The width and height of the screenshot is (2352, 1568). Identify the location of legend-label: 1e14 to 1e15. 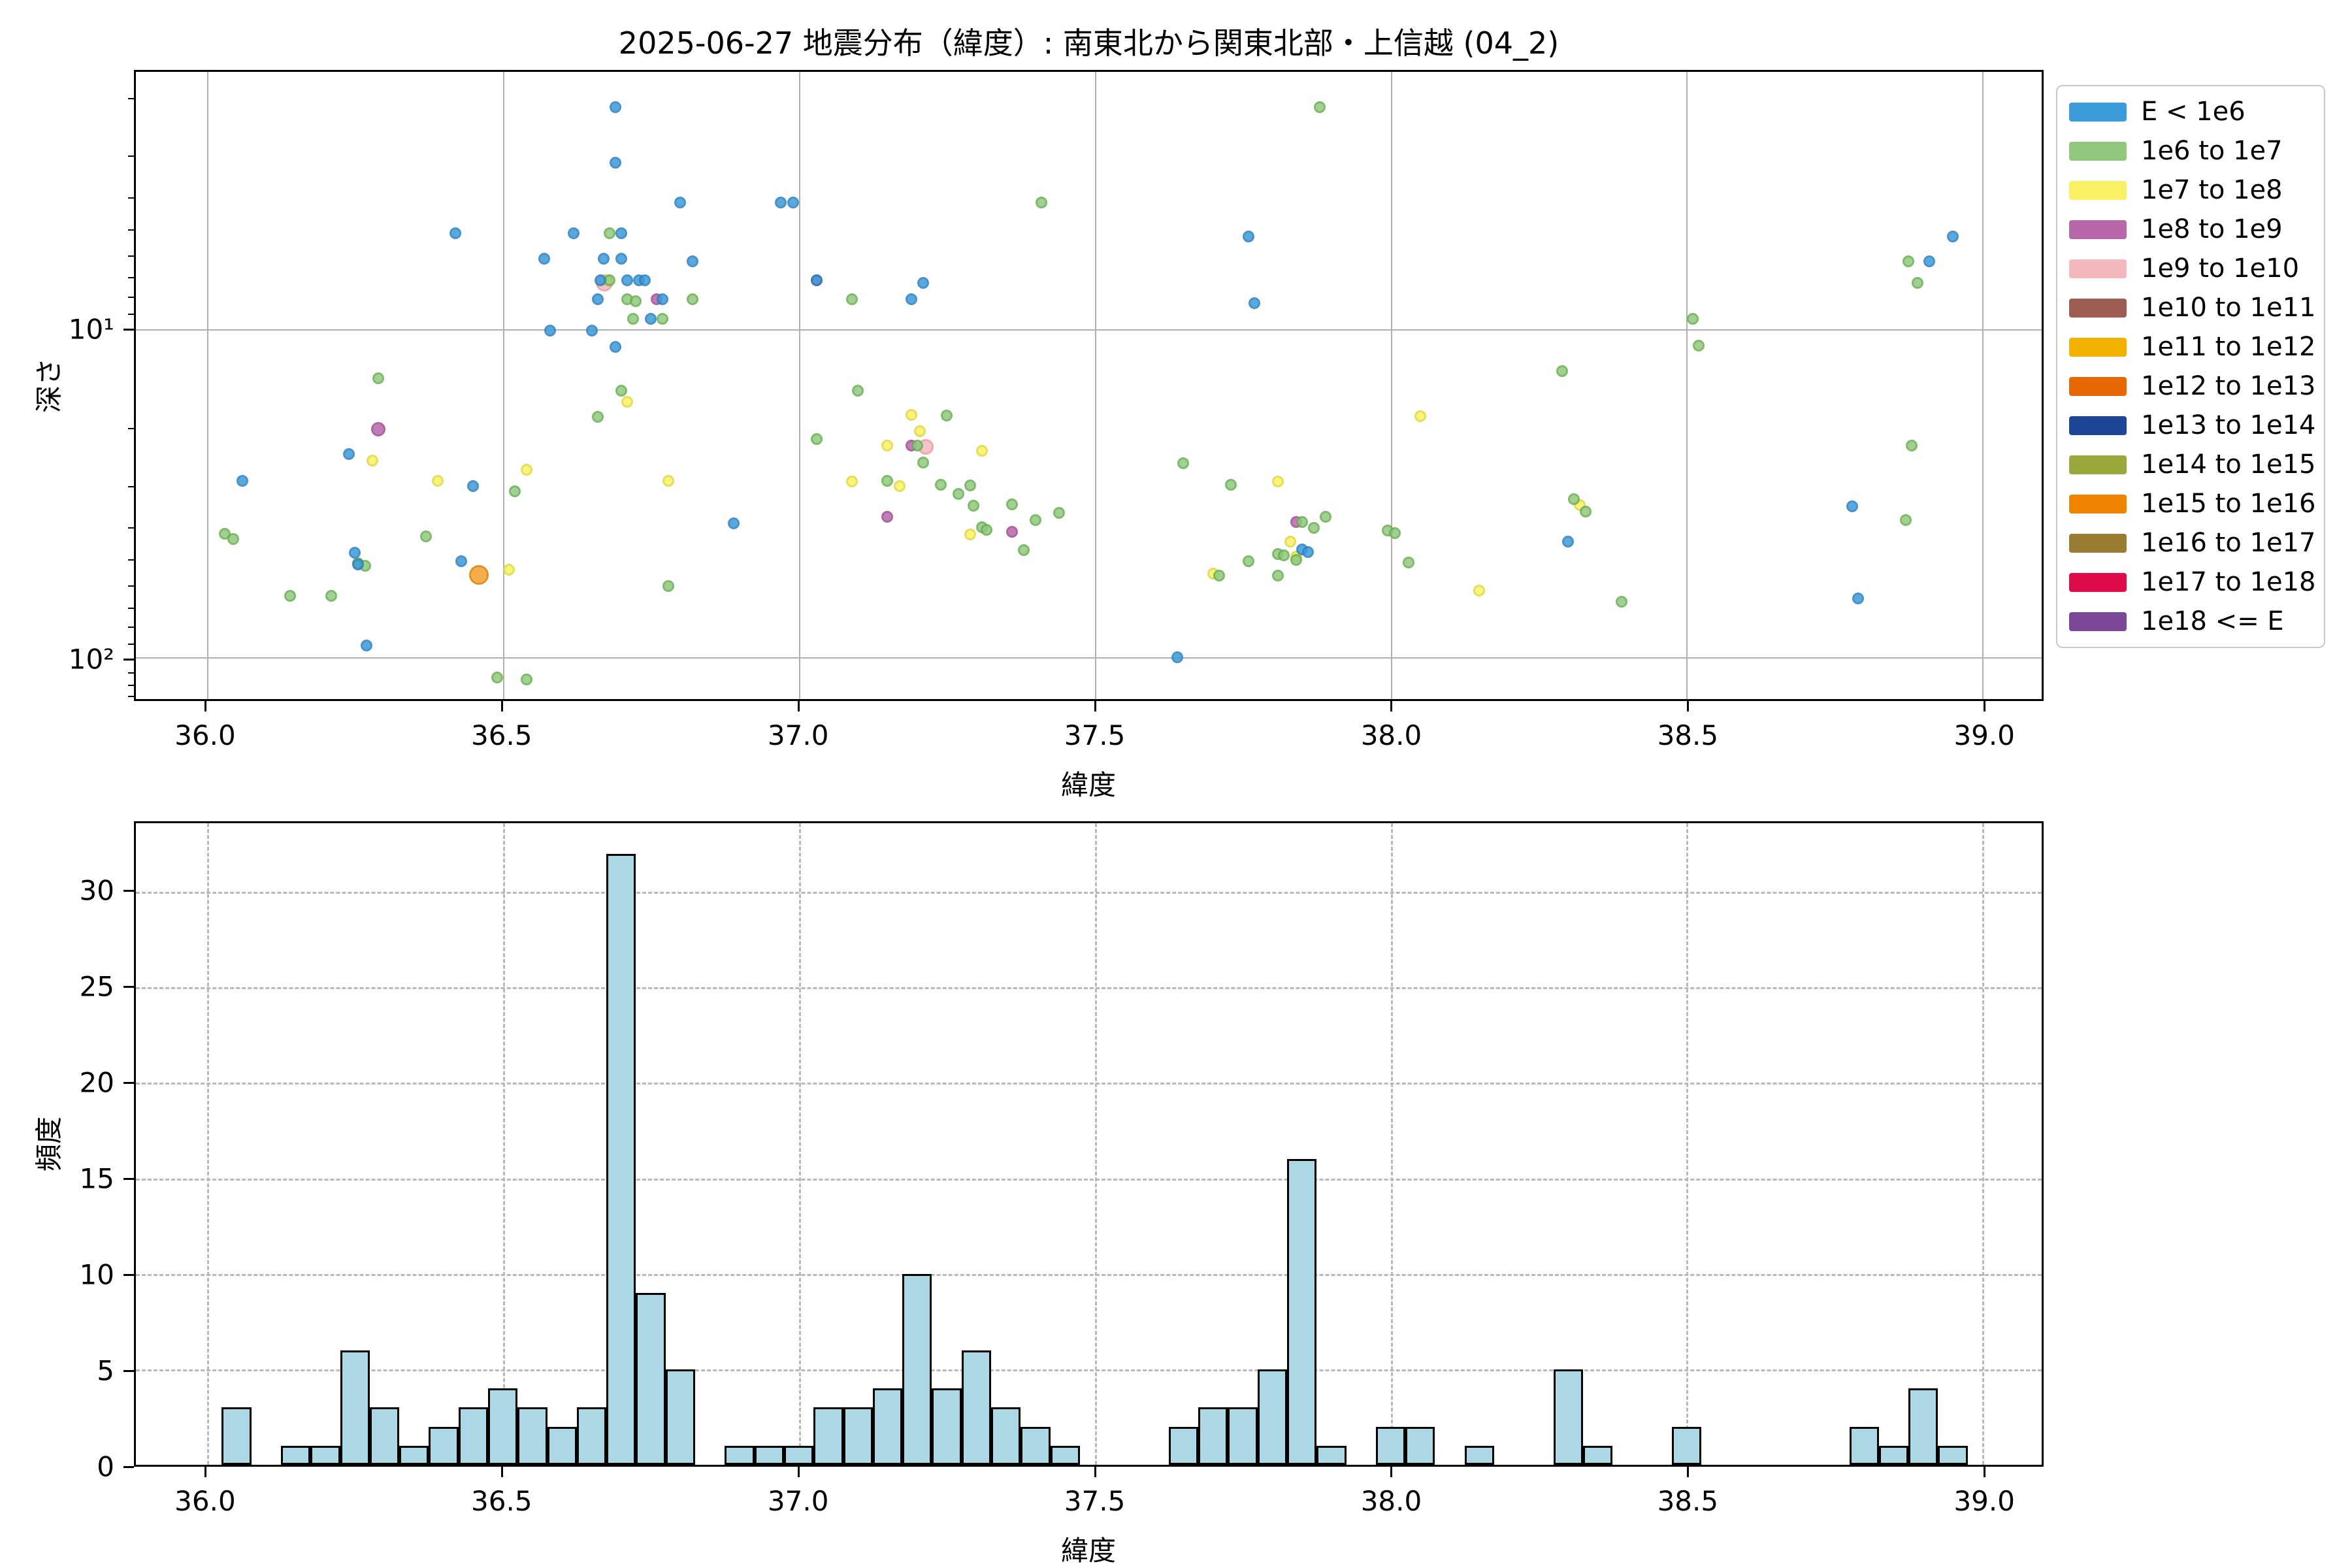
(2228, 464).